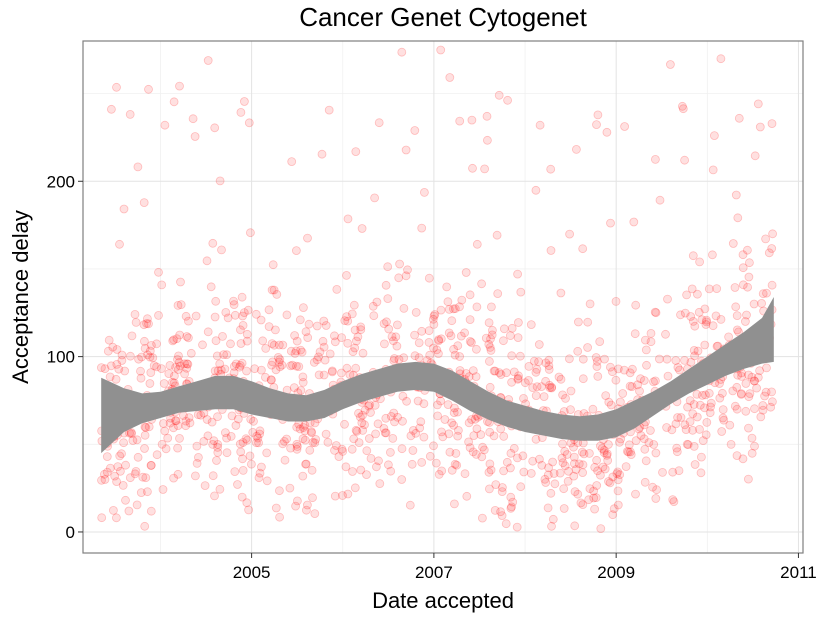 The height and width of the screenshot is (618, 825). Describe the element at coordinates (61, 181) in the screenshot. I see `y-tick-label: 200` at that location.